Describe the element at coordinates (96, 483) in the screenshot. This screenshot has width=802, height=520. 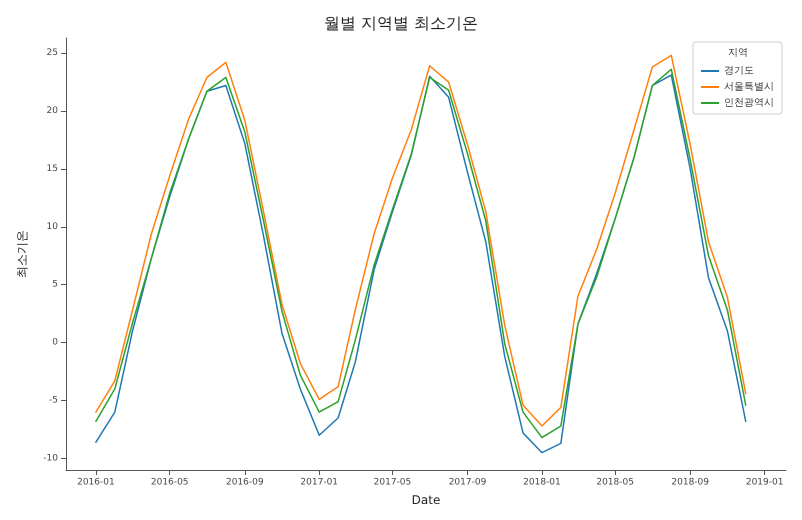
I see `x-tick-label: 2016-01` at that location.